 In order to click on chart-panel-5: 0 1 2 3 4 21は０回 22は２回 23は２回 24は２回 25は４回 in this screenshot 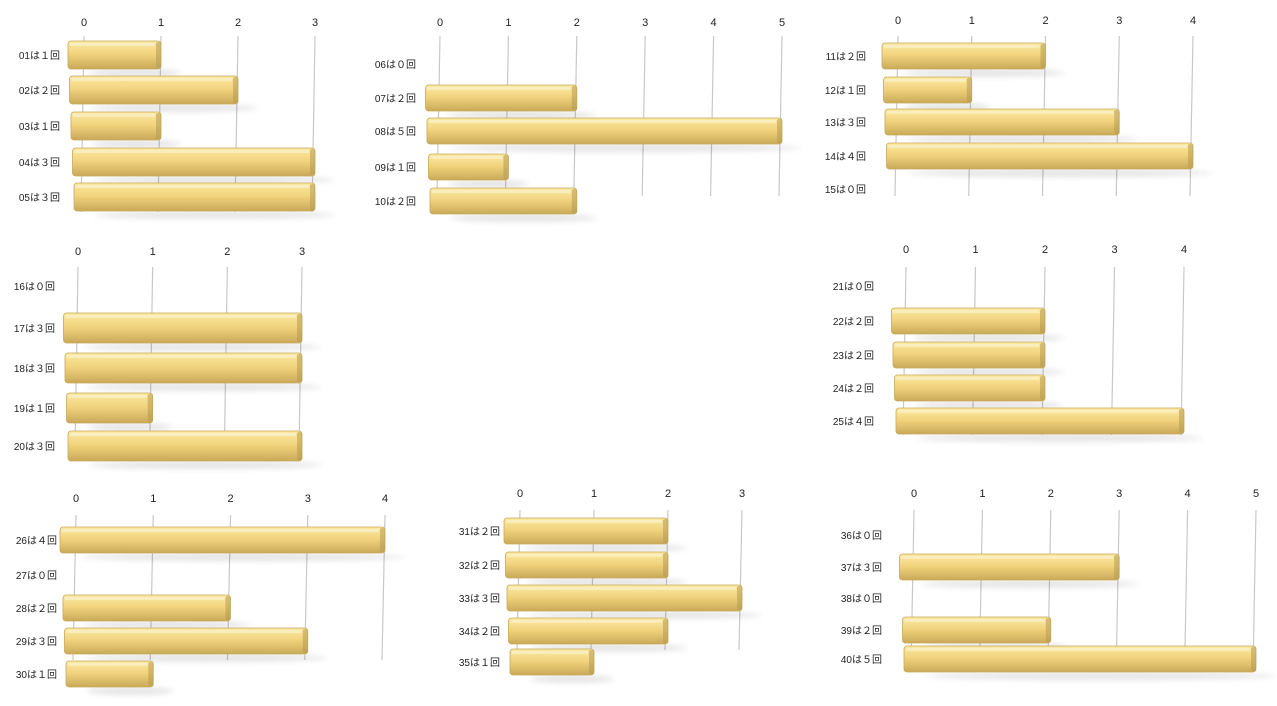, I will do `click(1043, 355)`.